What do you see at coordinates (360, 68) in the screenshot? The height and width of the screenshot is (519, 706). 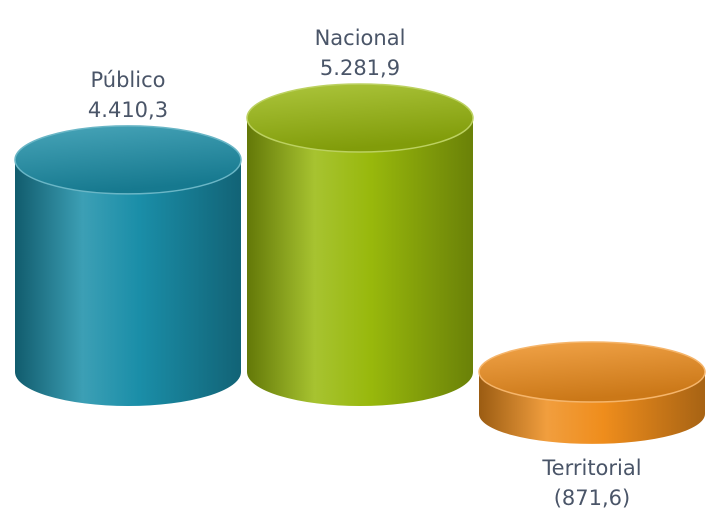 I see `value-label: 5.281,9` at bounding box center [360, 68].